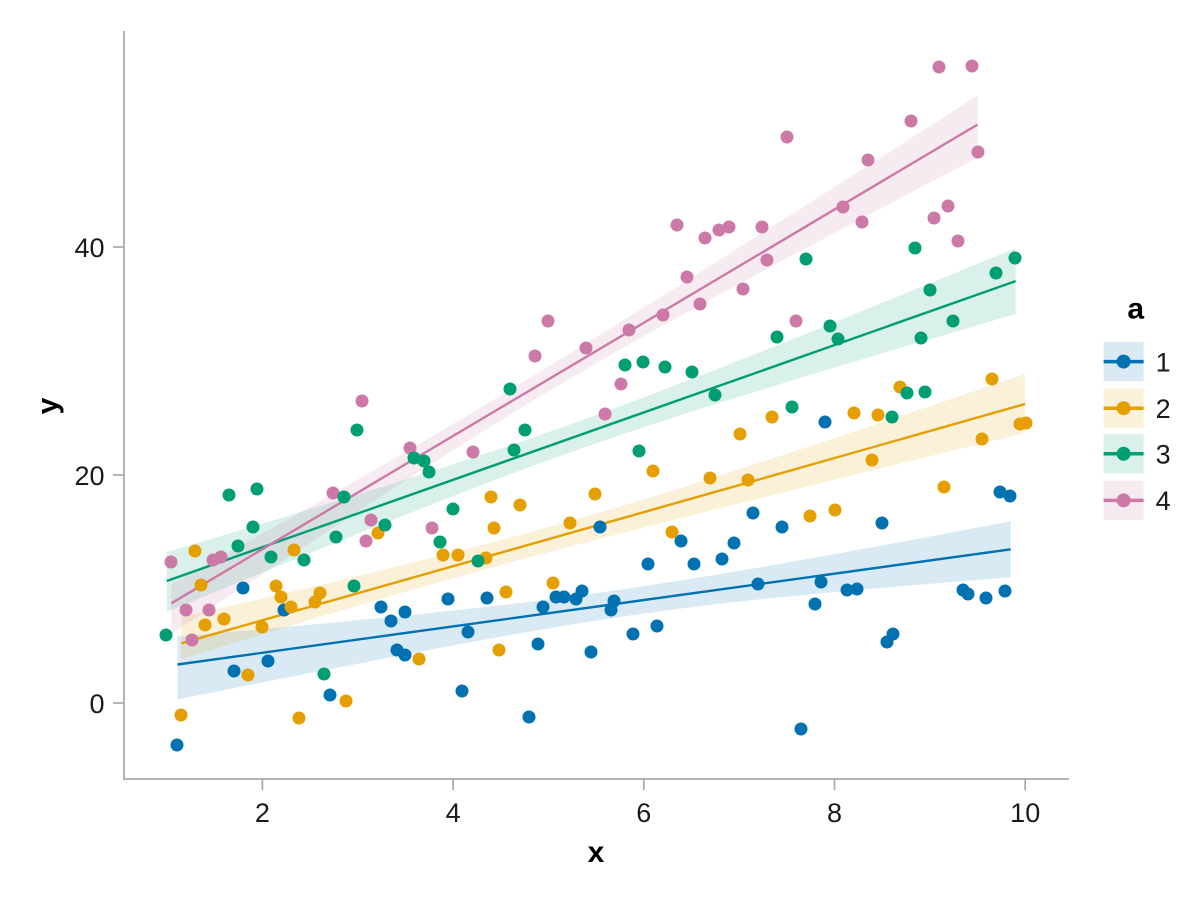  I want to click on svg-text: x, so click(596, 852).